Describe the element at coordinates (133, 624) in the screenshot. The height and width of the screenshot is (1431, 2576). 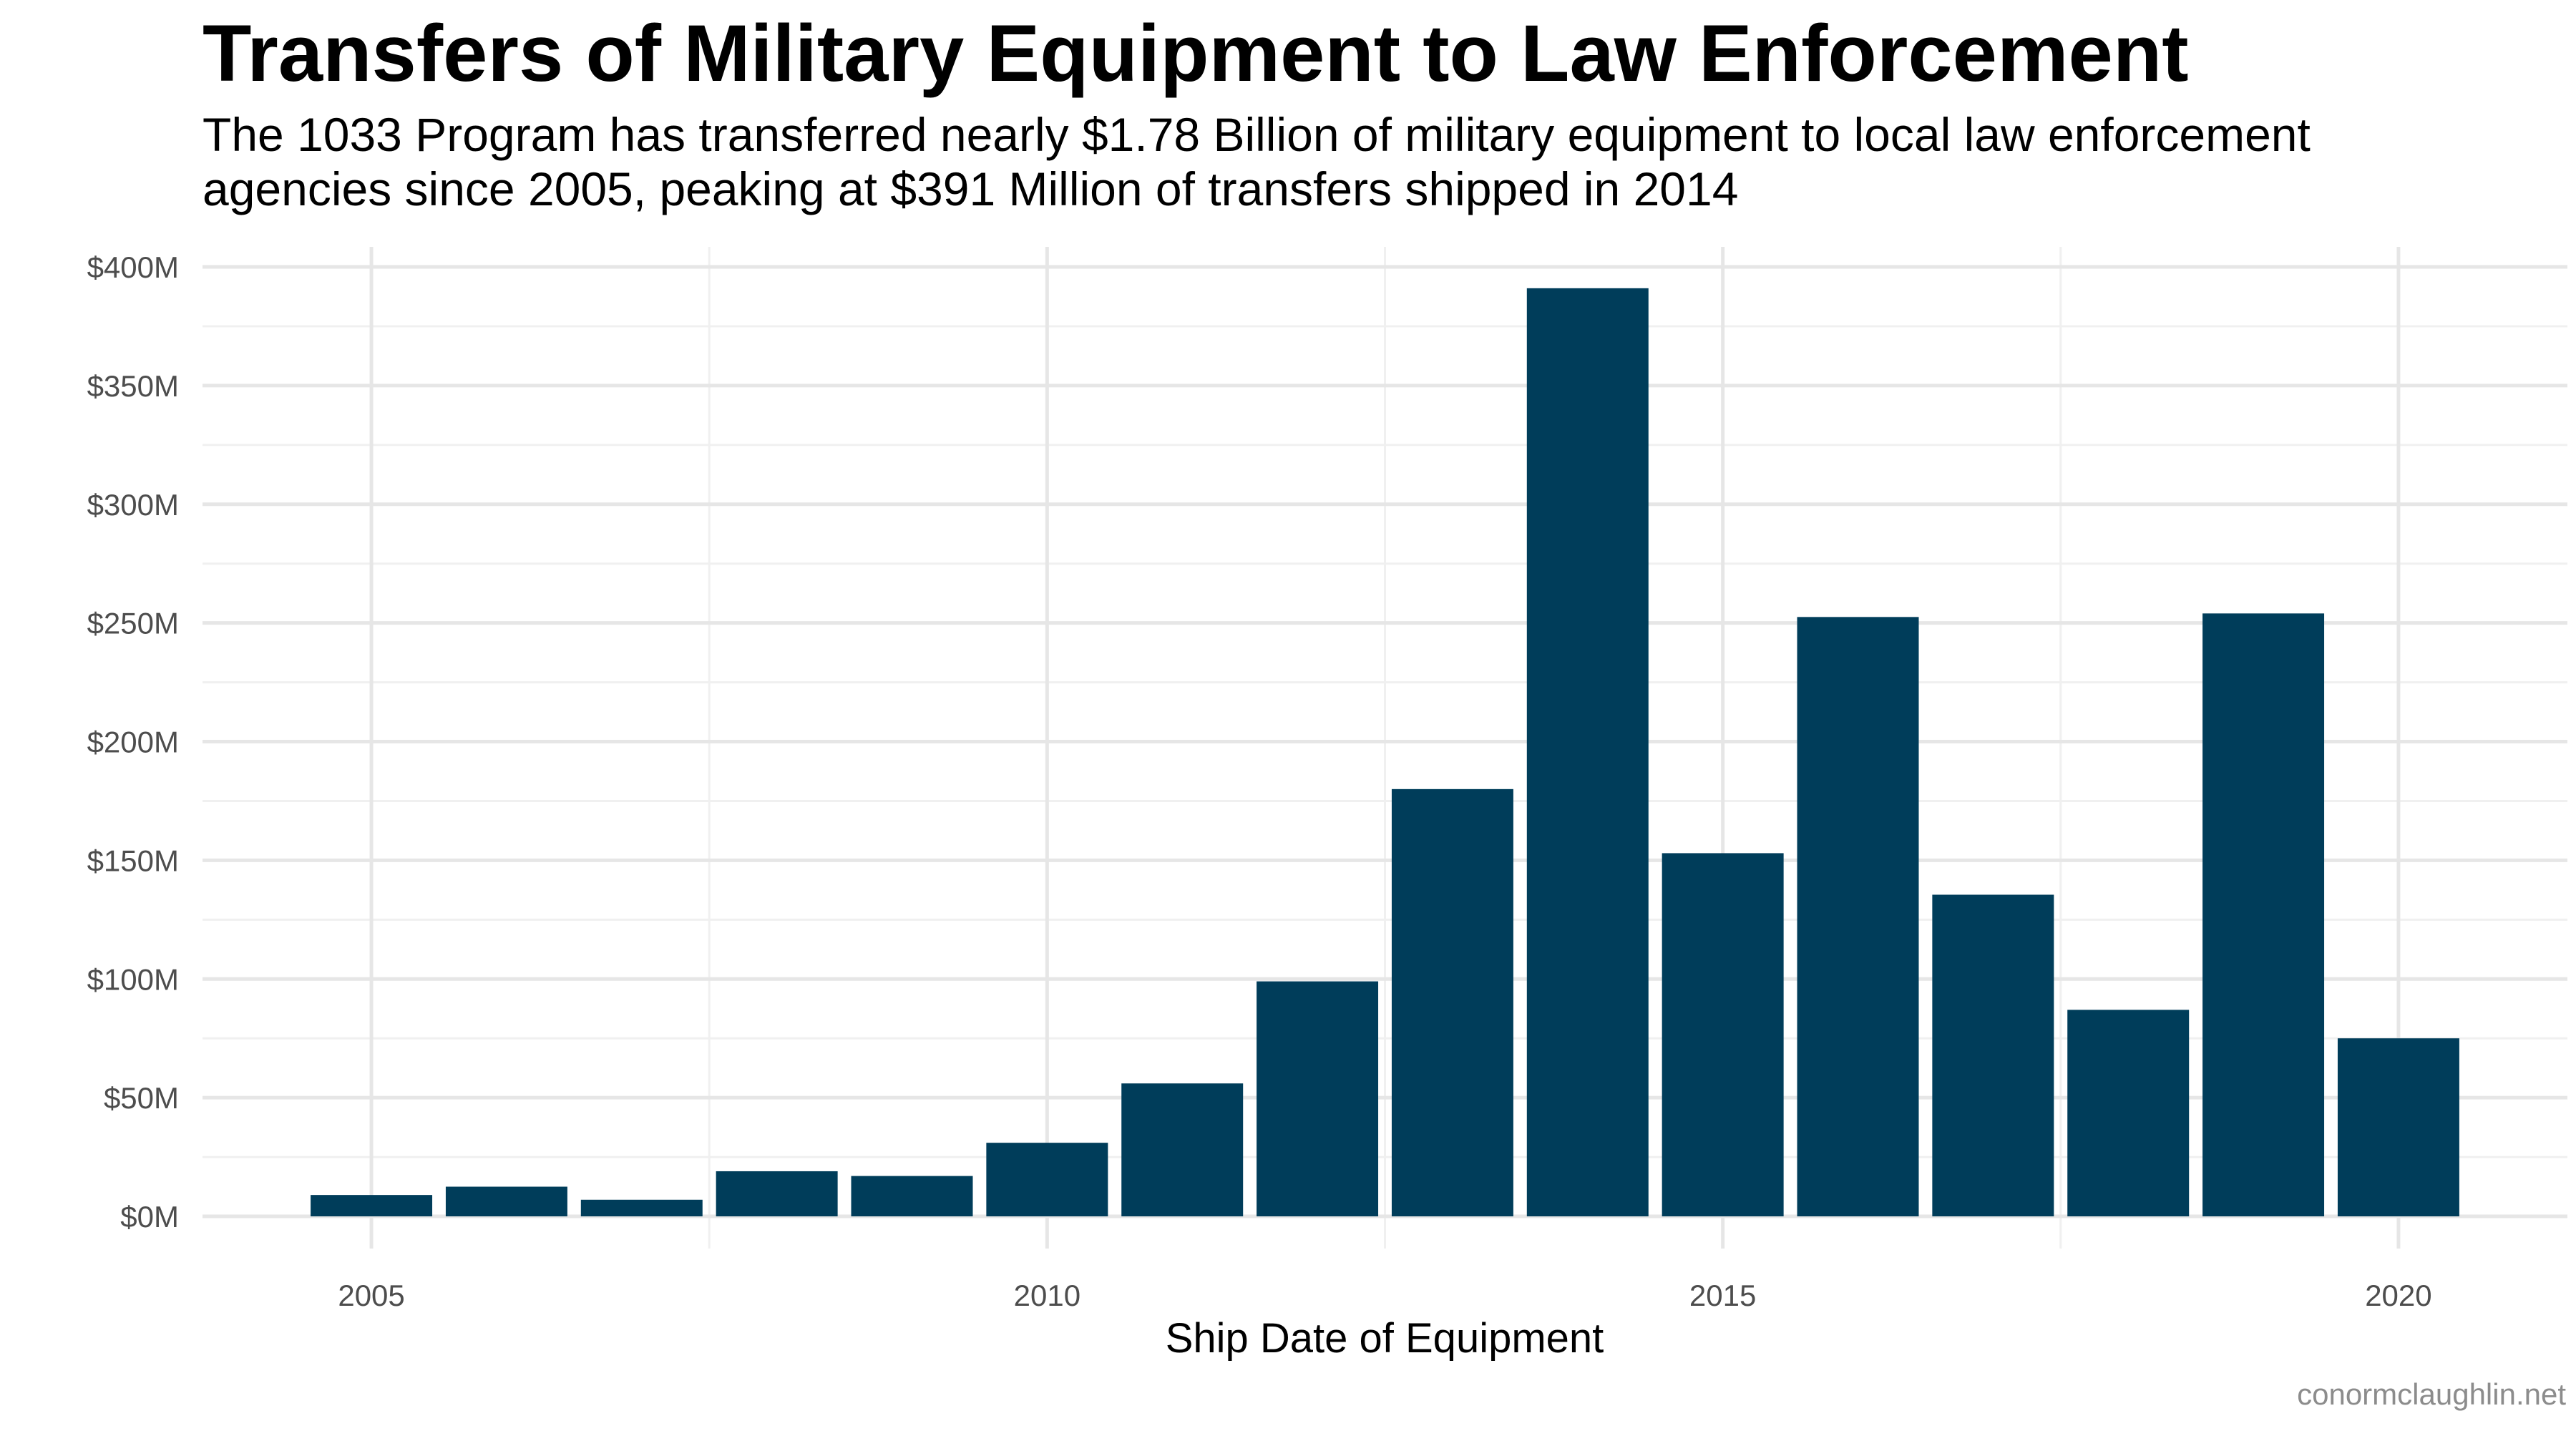
I see `y-tick-label: $250M` at that location.